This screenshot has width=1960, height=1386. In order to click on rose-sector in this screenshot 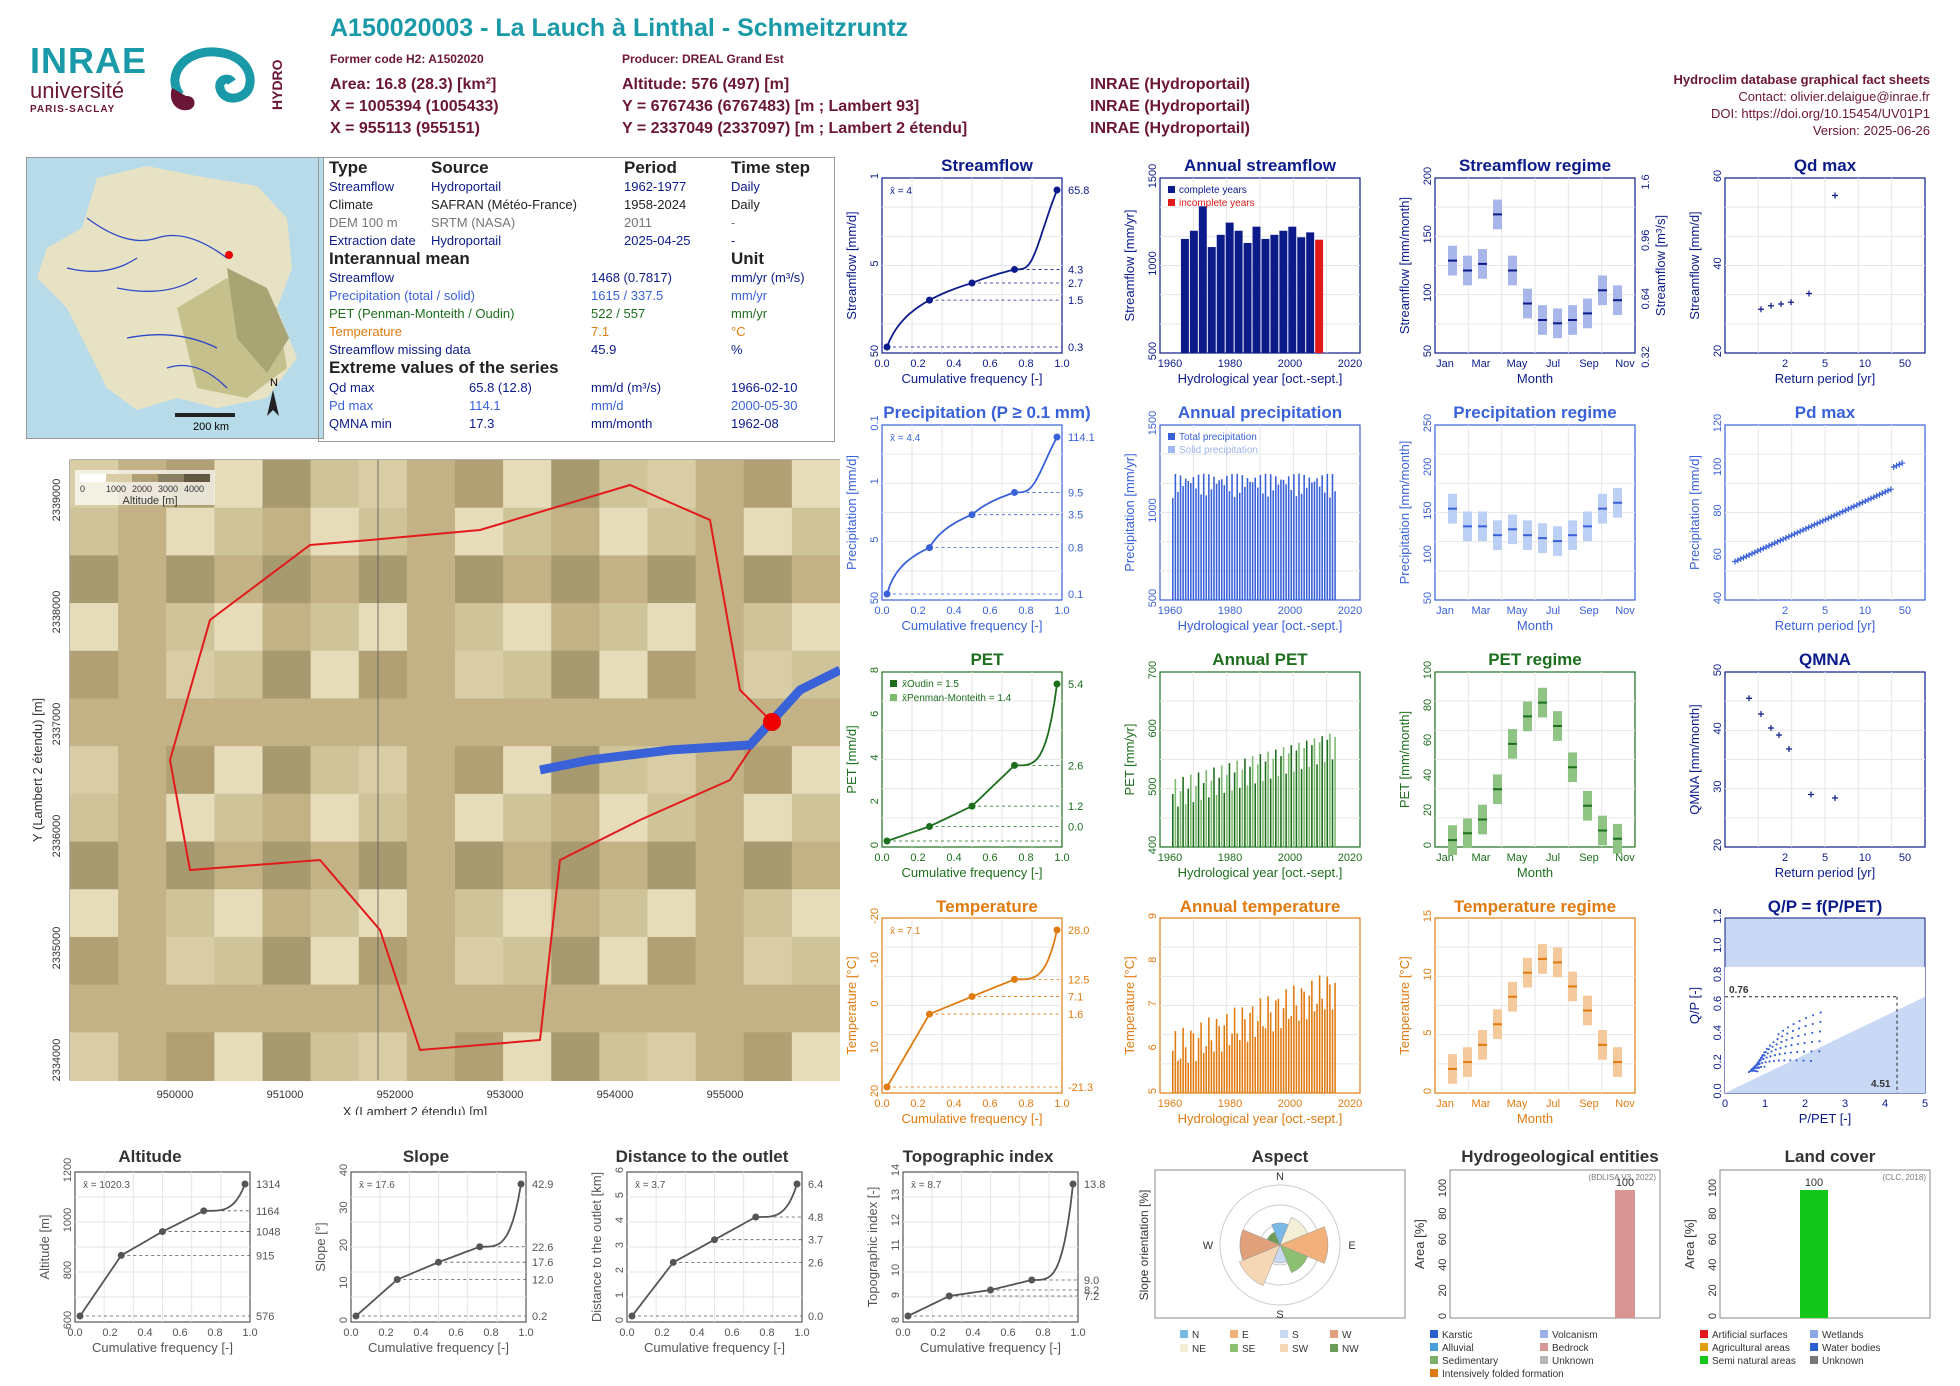, I will do `click(1260, 1265)`.